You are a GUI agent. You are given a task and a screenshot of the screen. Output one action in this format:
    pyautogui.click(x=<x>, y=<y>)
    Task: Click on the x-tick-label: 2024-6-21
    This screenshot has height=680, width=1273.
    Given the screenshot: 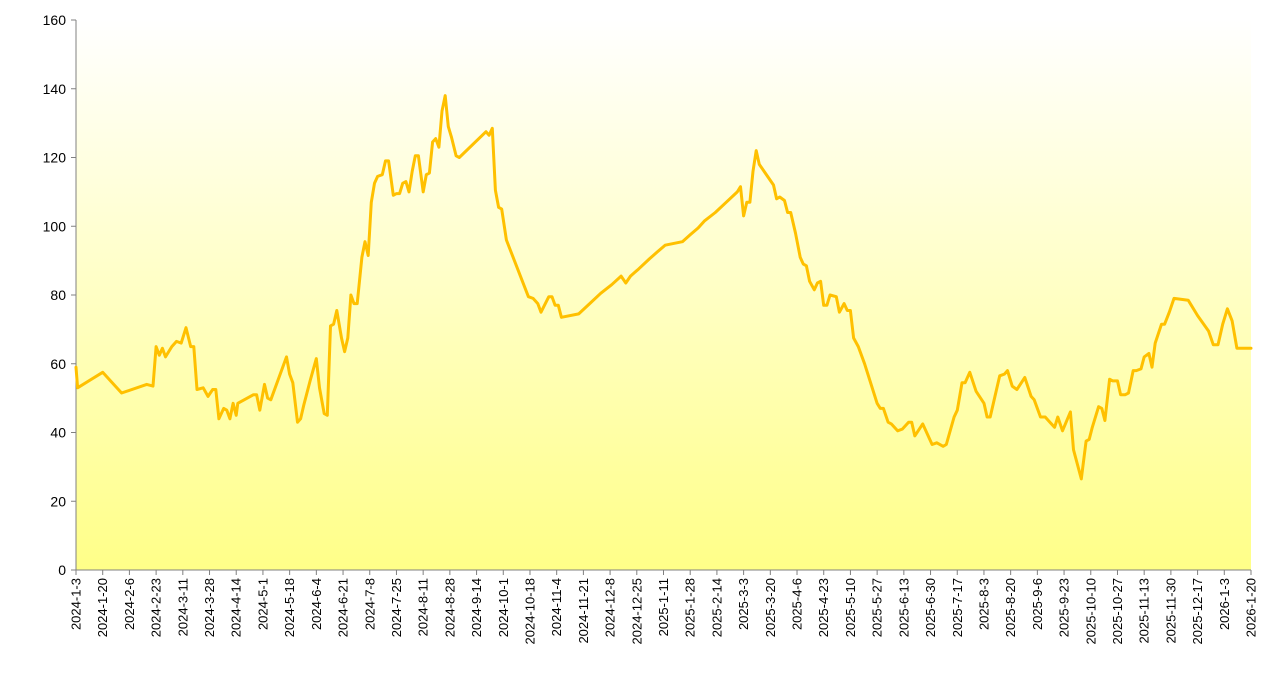 What is the action you would take?
    pyautogui.click(x=343, y=607)
    